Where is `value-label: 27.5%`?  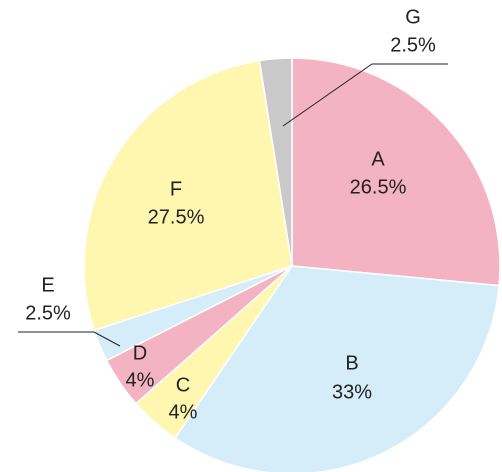
value-label: 27.5% is located at coordinates (176, 217).